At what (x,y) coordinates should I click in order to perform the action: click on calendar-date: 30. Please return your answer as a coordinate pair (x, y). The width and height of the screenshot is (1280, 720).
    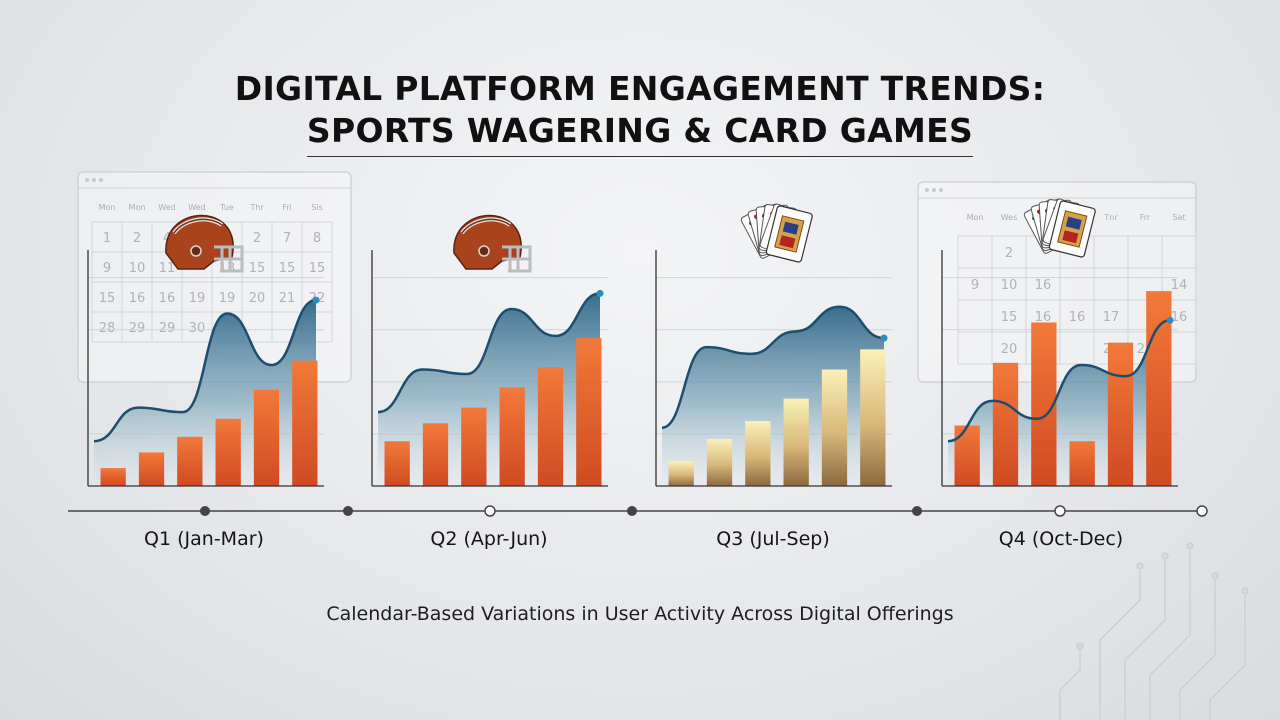
    Looking at the image, I should click on (197, 328).